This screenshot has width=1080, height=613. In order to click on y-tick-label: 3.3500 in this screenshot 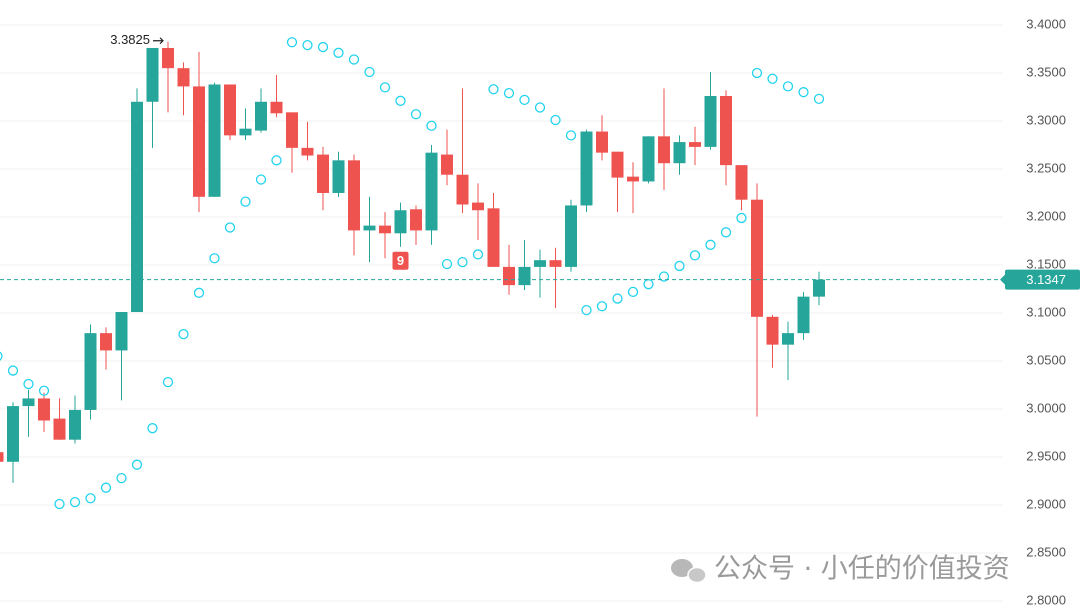, I will do `click(1046, 71)`.